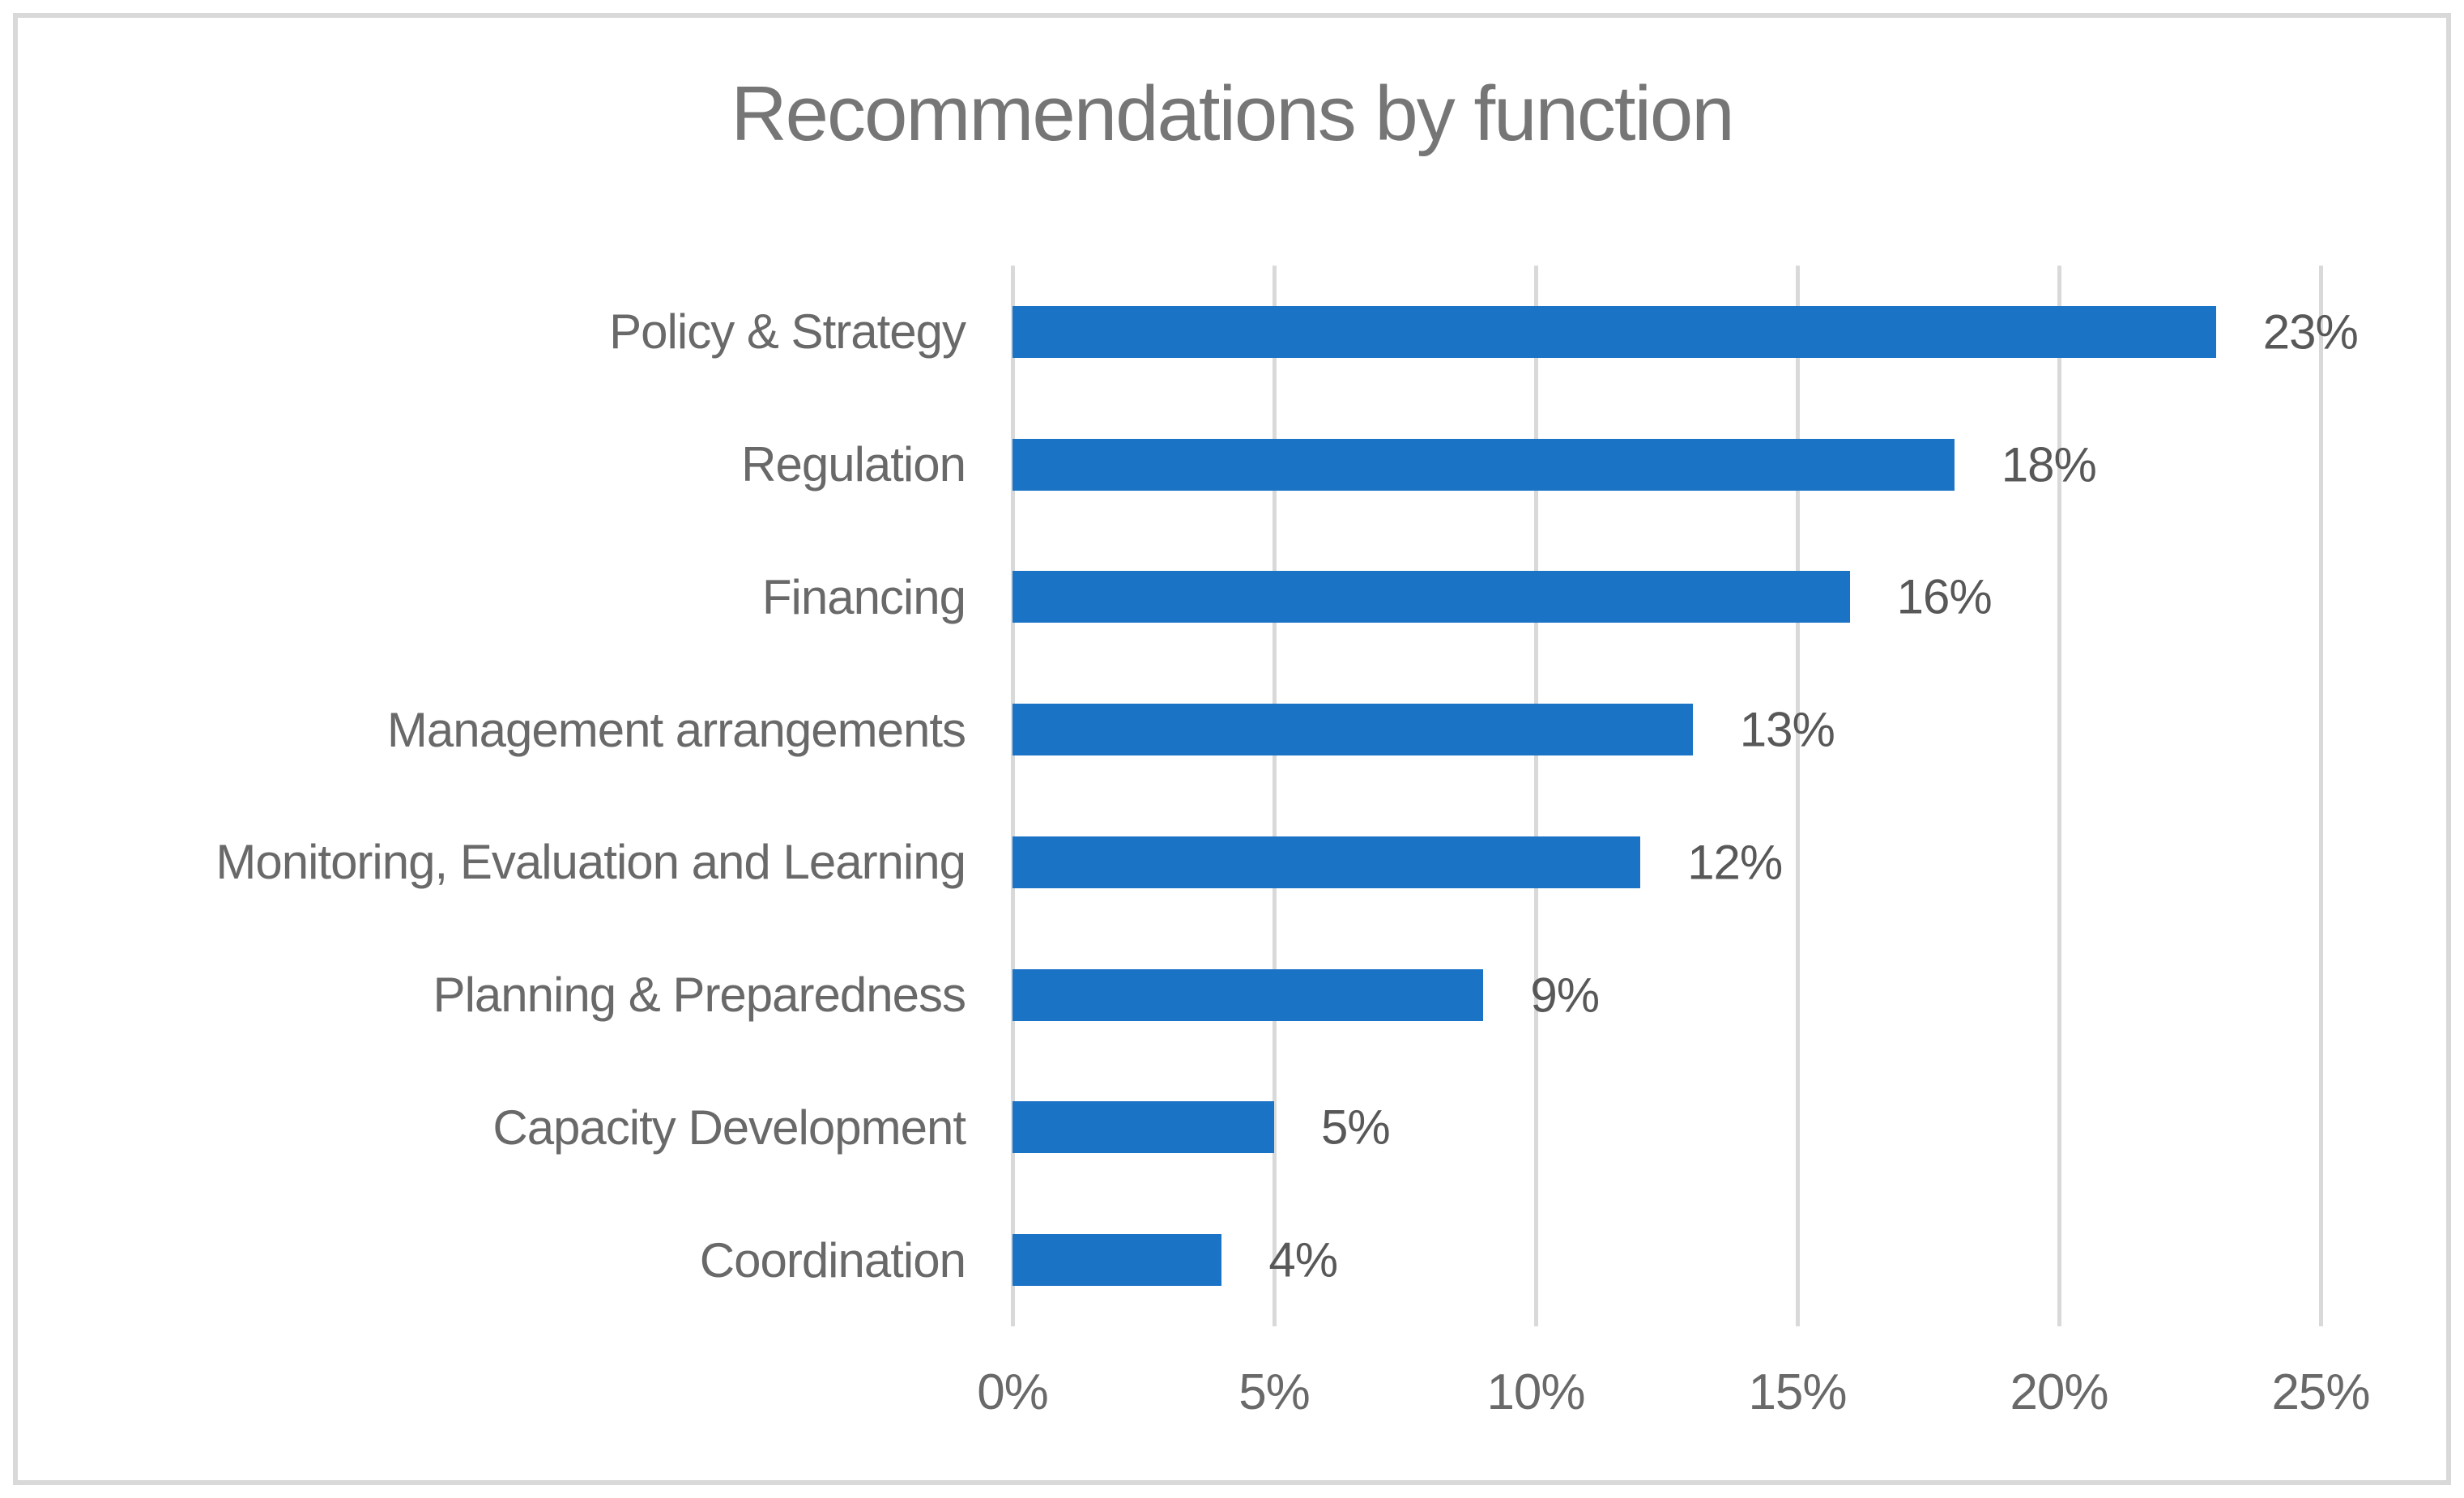 Image resolution: width=2464 pixels, height=1498 pixels. I want to click on bar-track: 12%, so click(1666, 862).